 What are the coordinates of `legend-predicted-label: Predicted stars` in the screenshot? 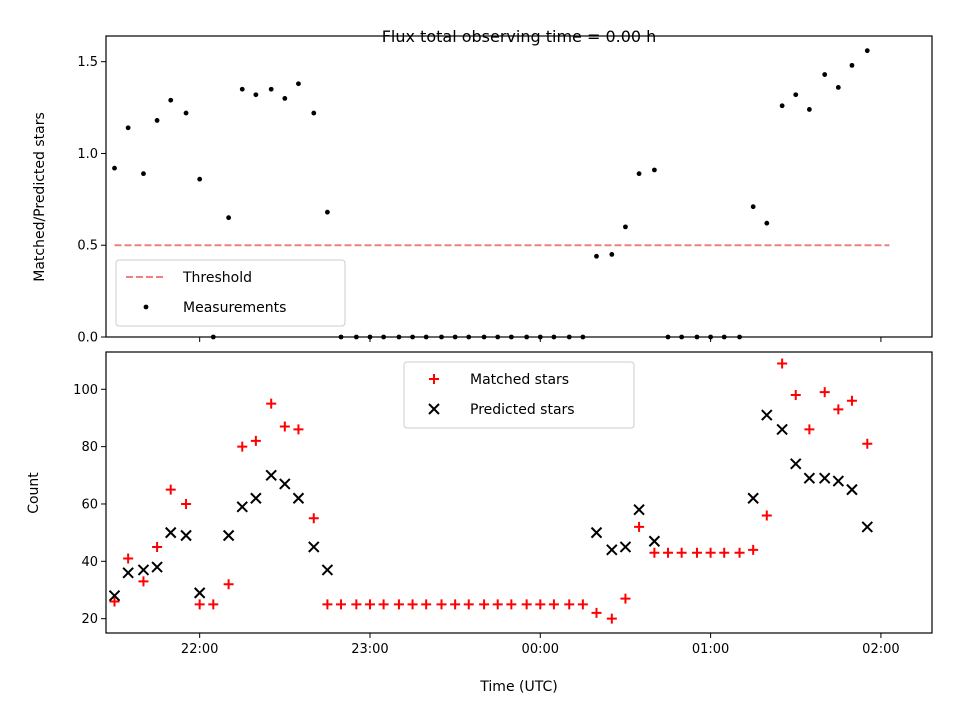 It's located at (522, 410).